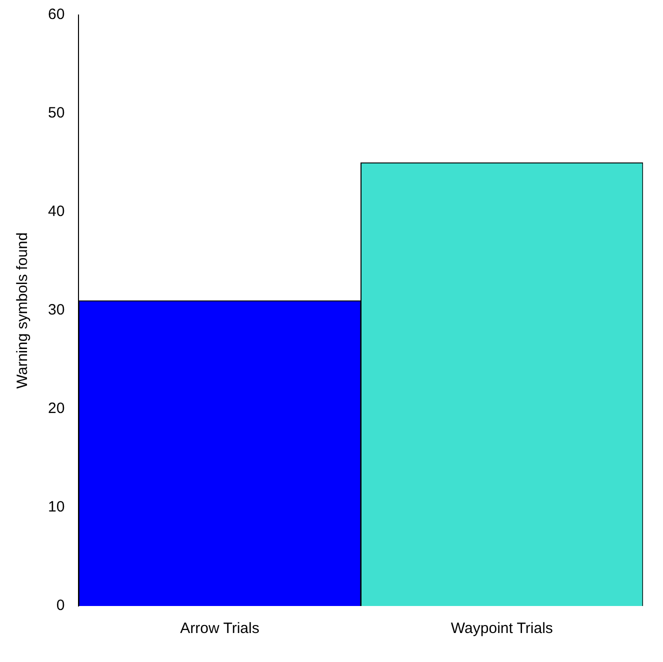 This screenshot has width=663, height=662. What do you see at coordinates (56, 409) in the screenshot?
I see `y-tick-label: 20` at bounding box center [56, 409].